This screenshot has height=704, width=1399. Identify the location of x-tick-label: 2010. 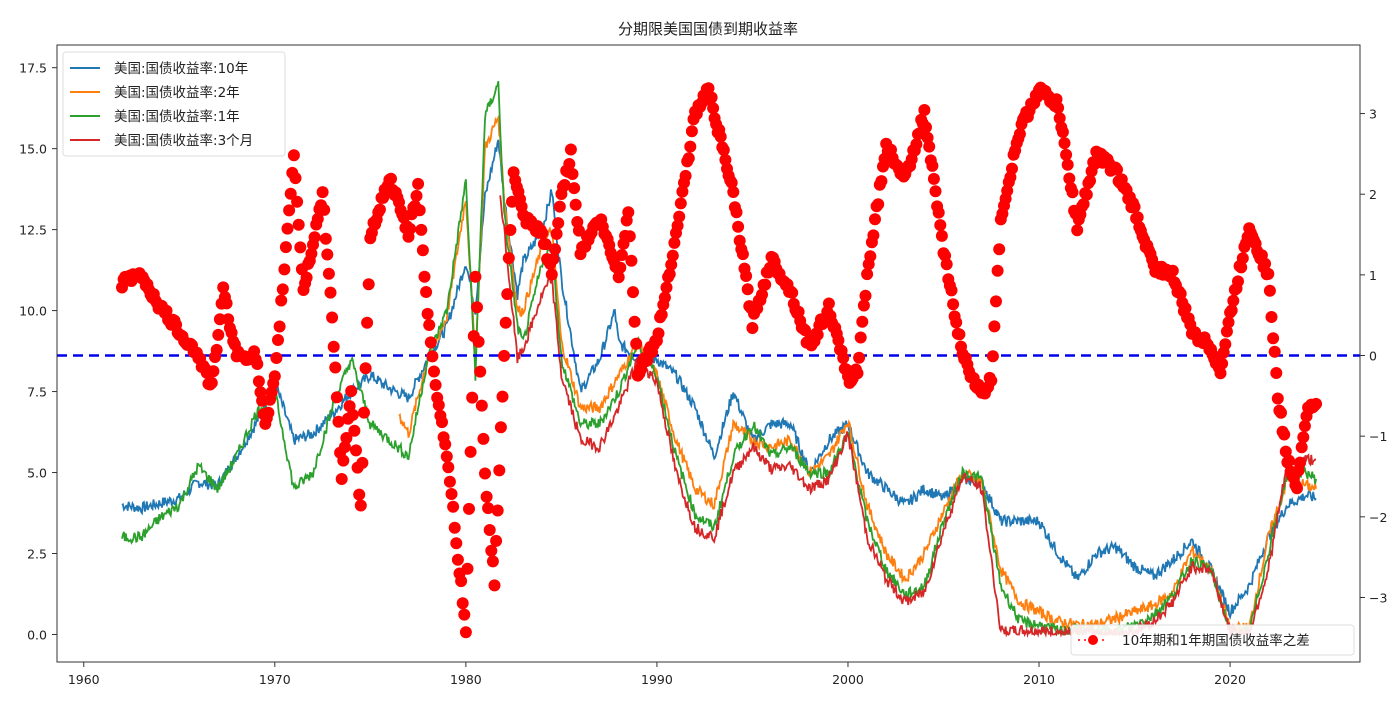
(1039, 679).